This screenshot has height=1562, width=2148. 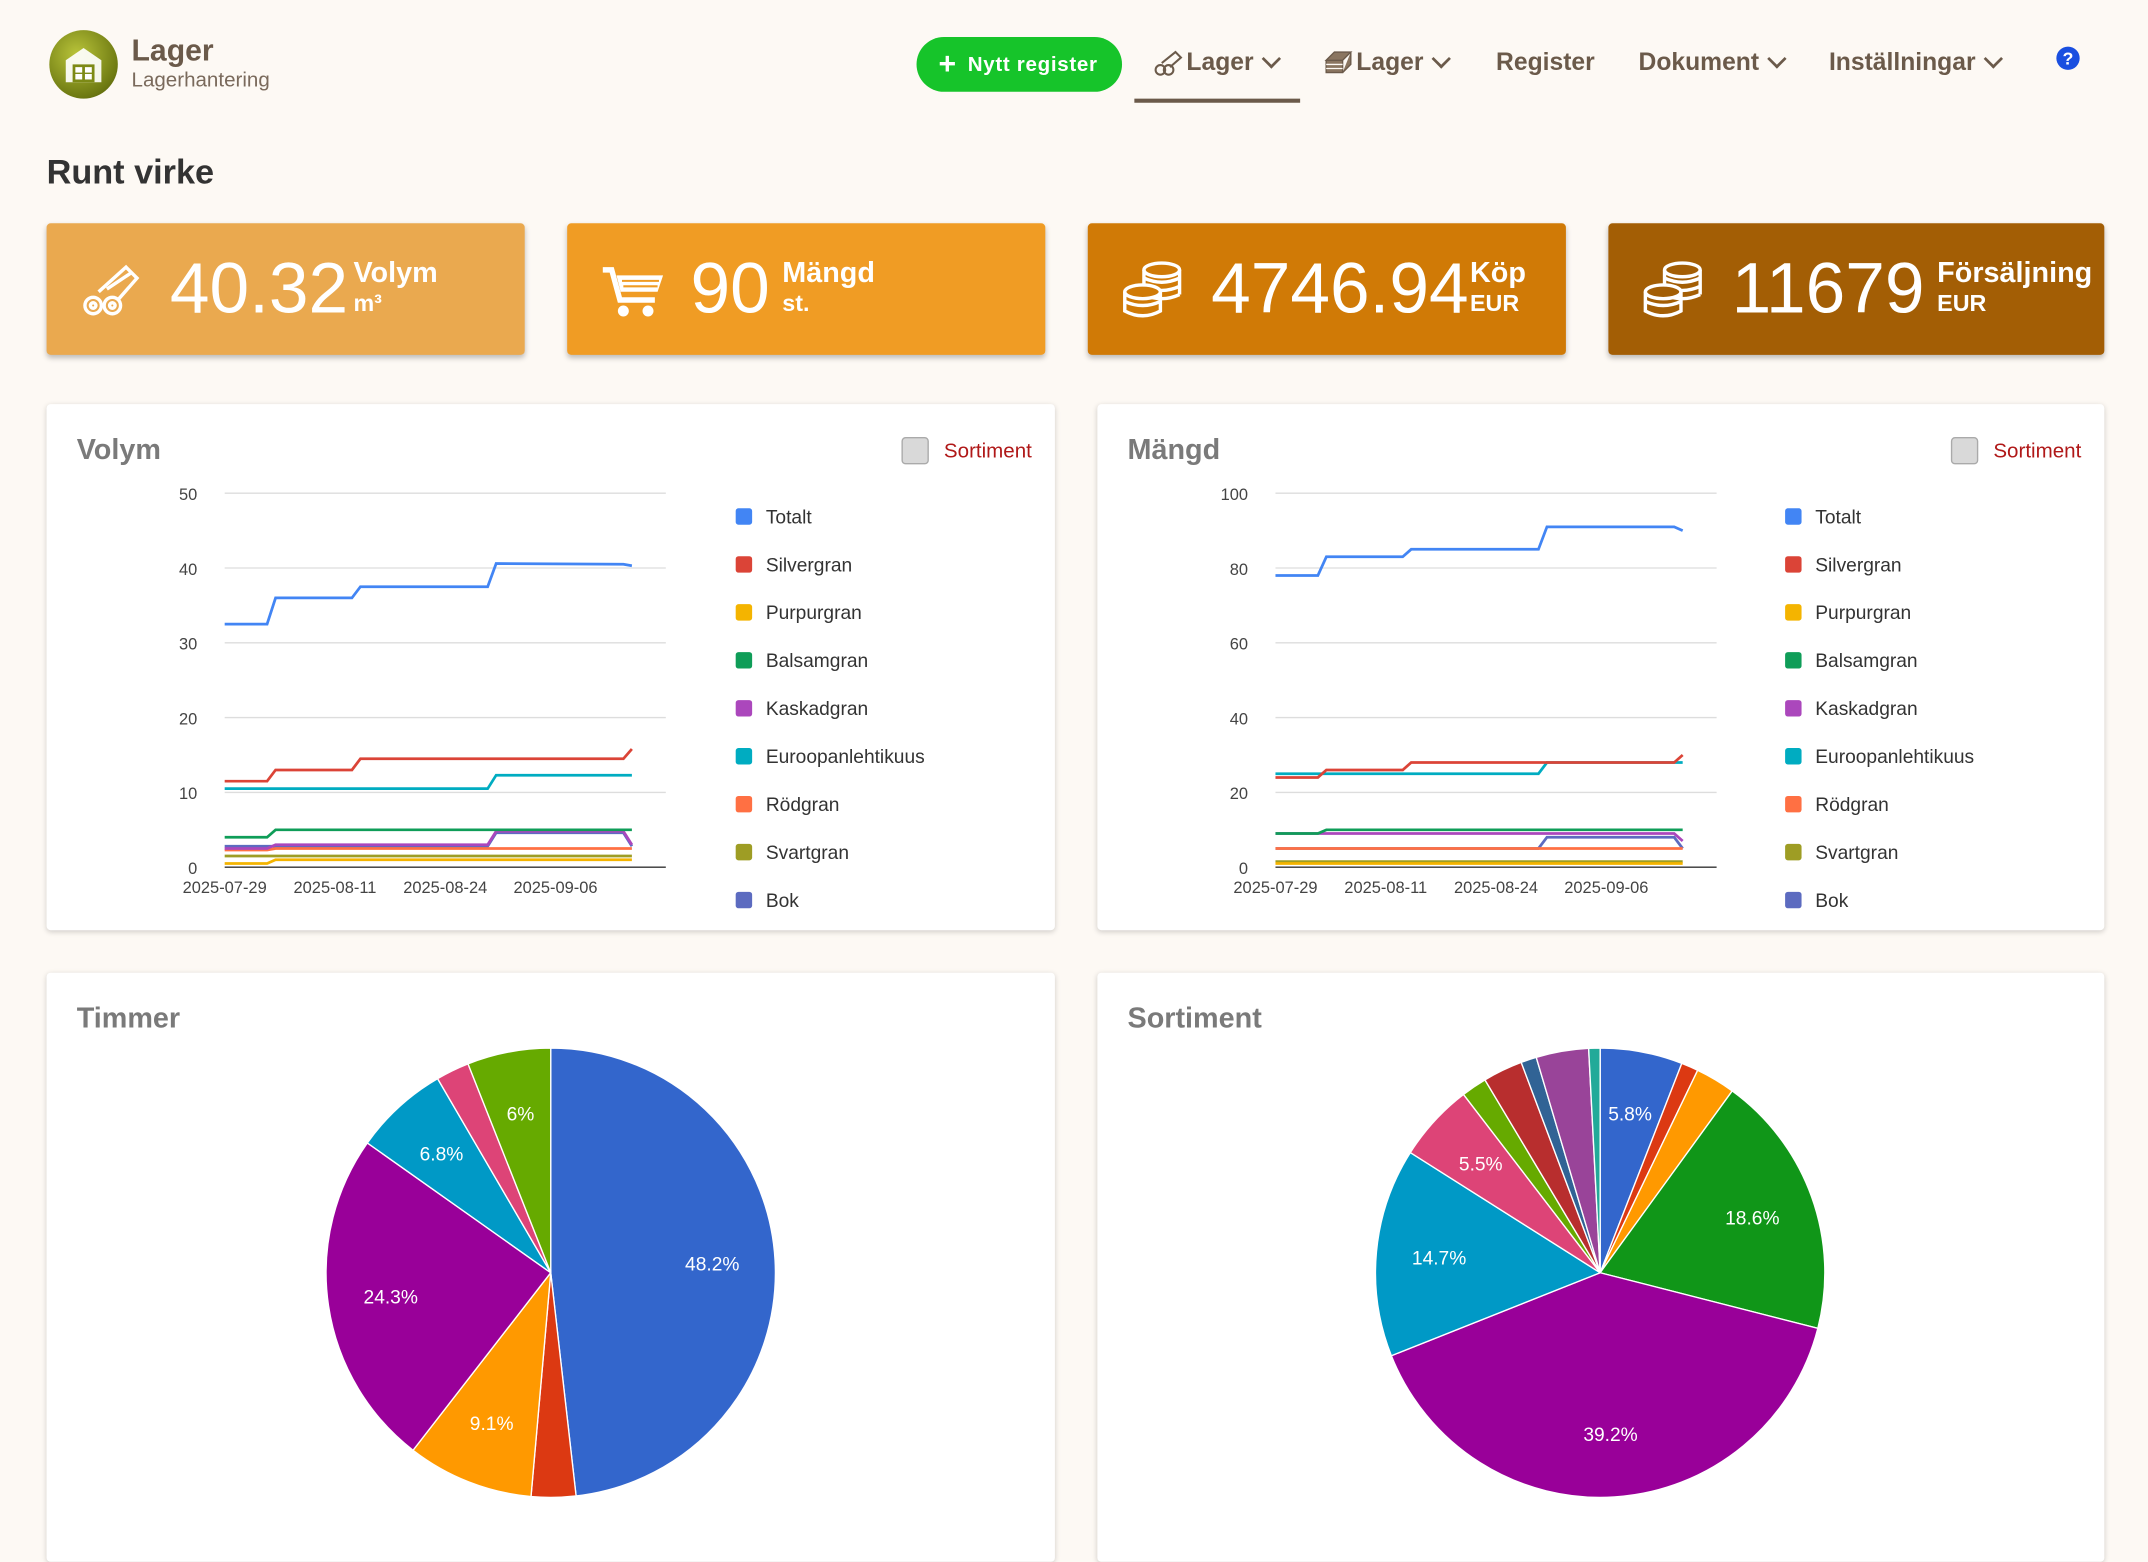 What do you see at coordinates (188, 495) in the screenshot?
I see `y-tick-label: 50` at bounding box center [188, 495].